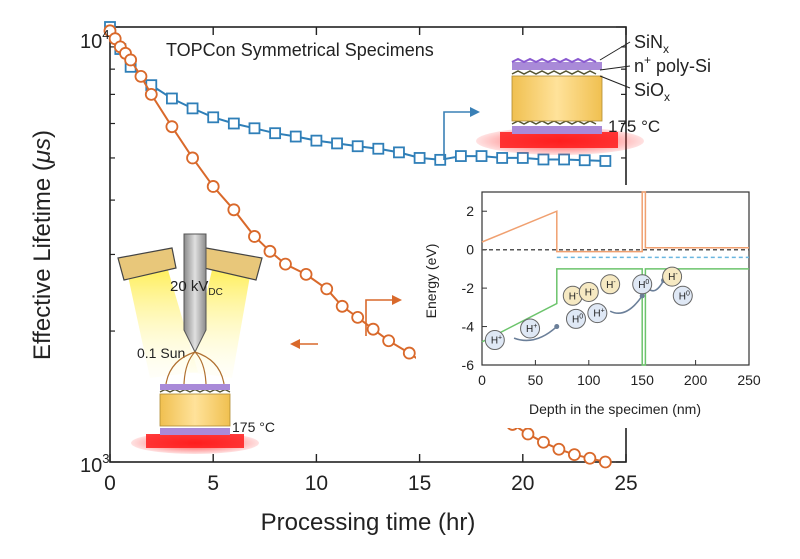 The width and height of the screenshot is (800, 559). I want to click on inset-x-tick-label: 100, so click(589, 380).